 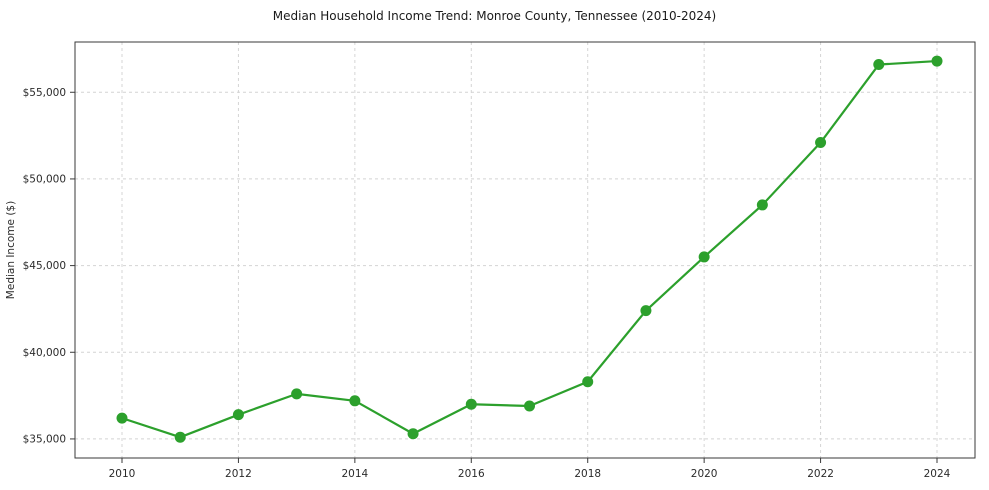 What do you see at coordinates (122, 474) in the screenshot?
I see `x-tick-label: 2010` at bounding box center [122, 474].